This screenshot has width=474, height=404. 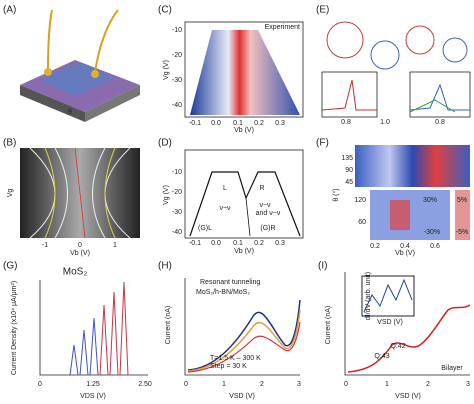 I want to click on figure-text: MoS₂/h-BN/MoS₂, so click(x=223, y=292).